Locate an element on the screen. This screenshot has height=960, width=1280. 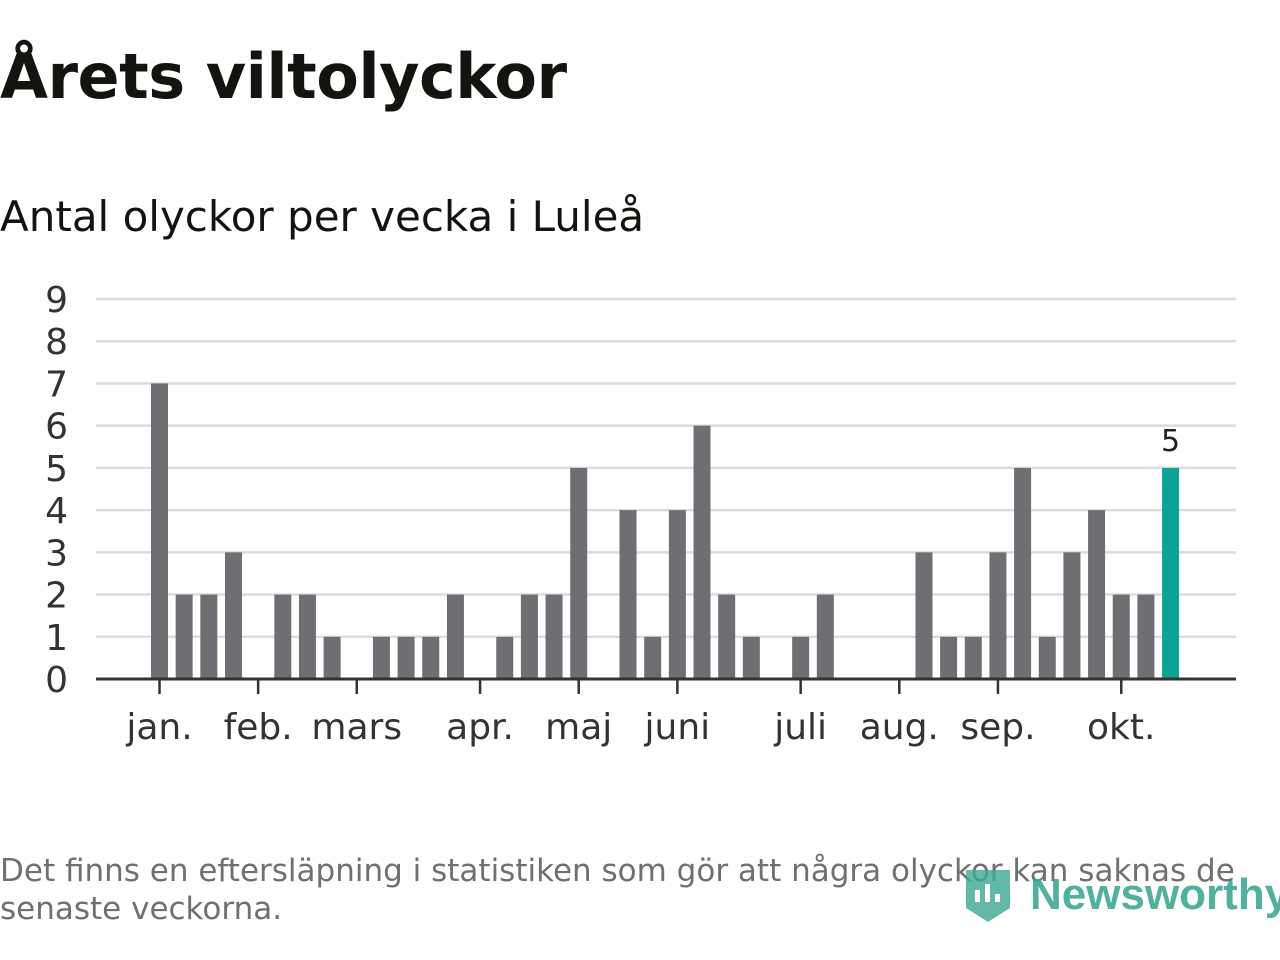
x-tick-label-feb: feb. is located at coordinates (258, 727).